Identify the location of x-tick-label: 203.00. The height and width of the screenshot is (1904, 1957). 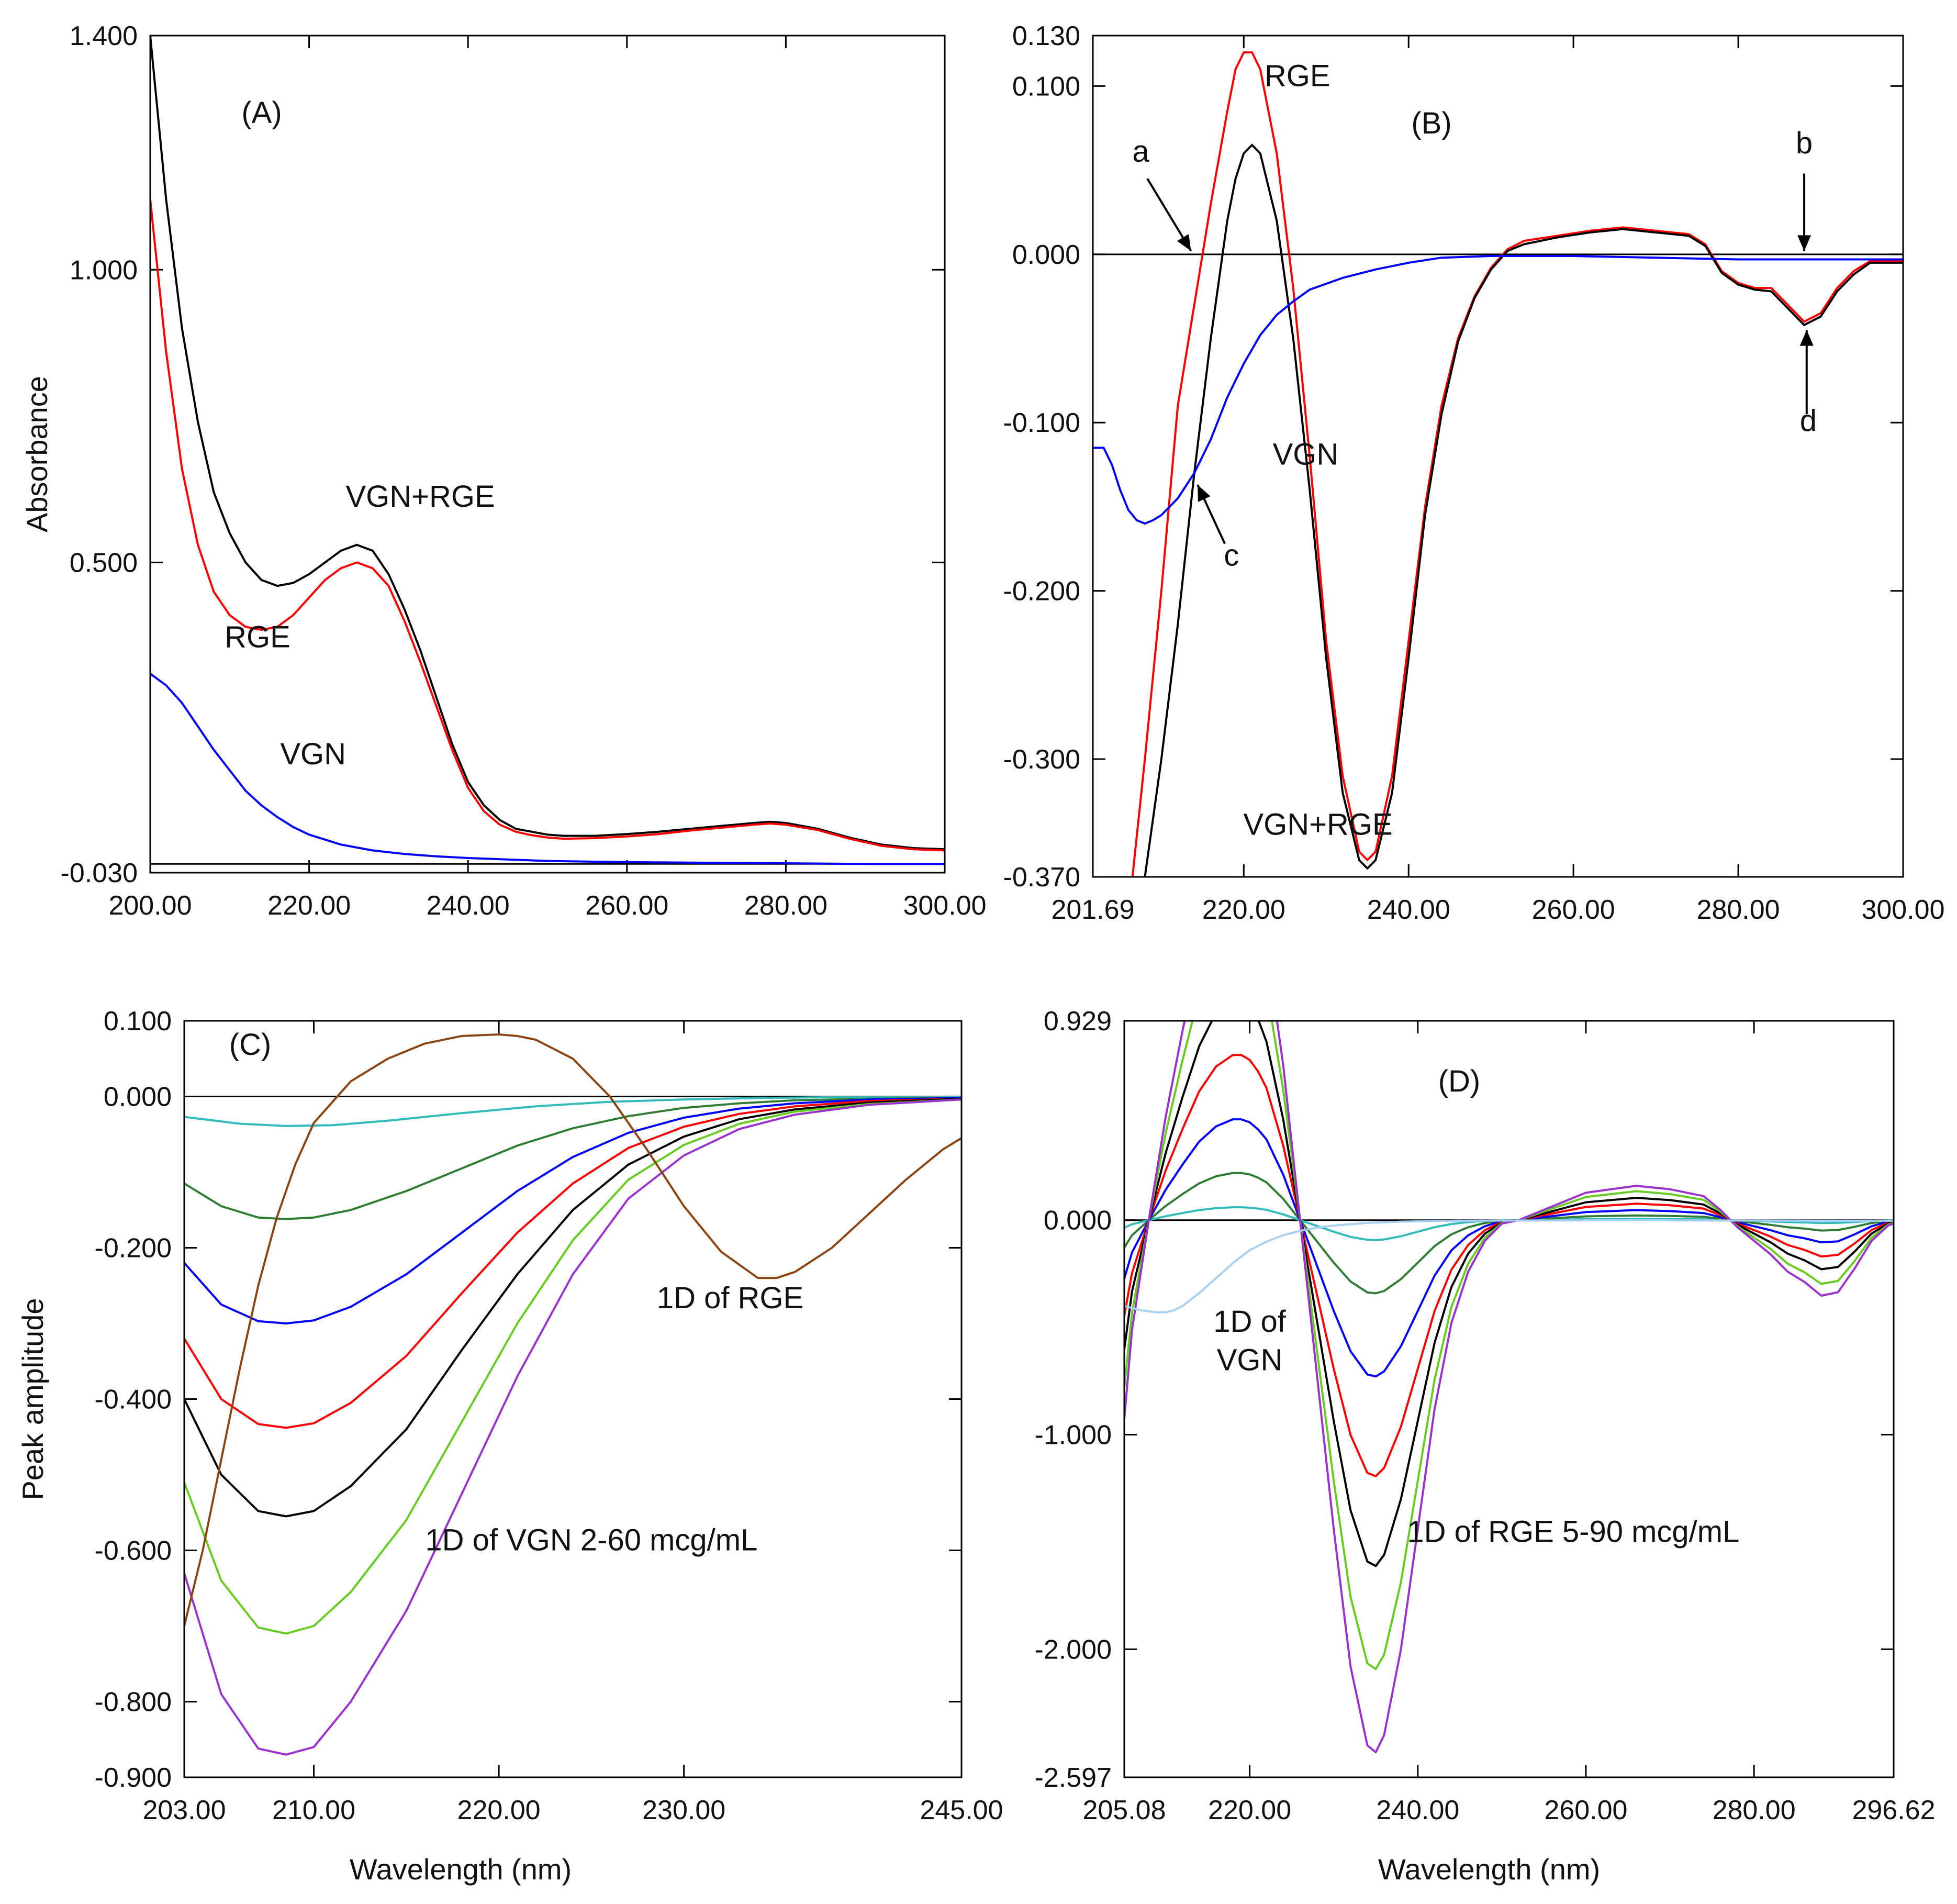
(184, 1810).